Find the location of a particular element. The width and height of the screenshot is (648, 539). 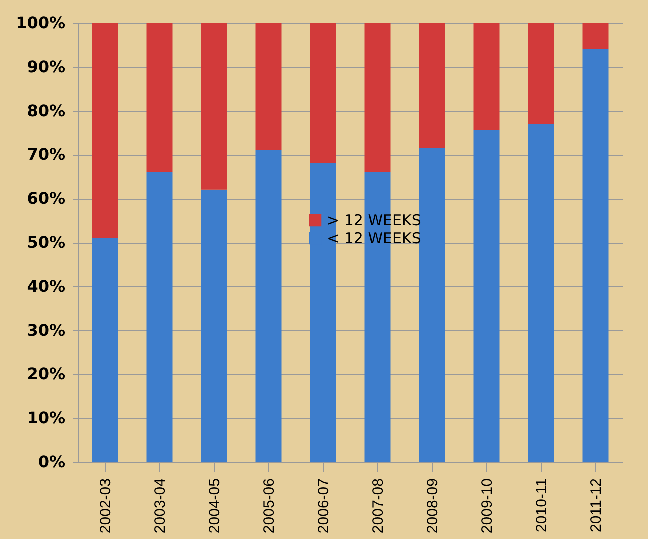

x-tick-label: 2009-10 is located at coordinates (487, 506).